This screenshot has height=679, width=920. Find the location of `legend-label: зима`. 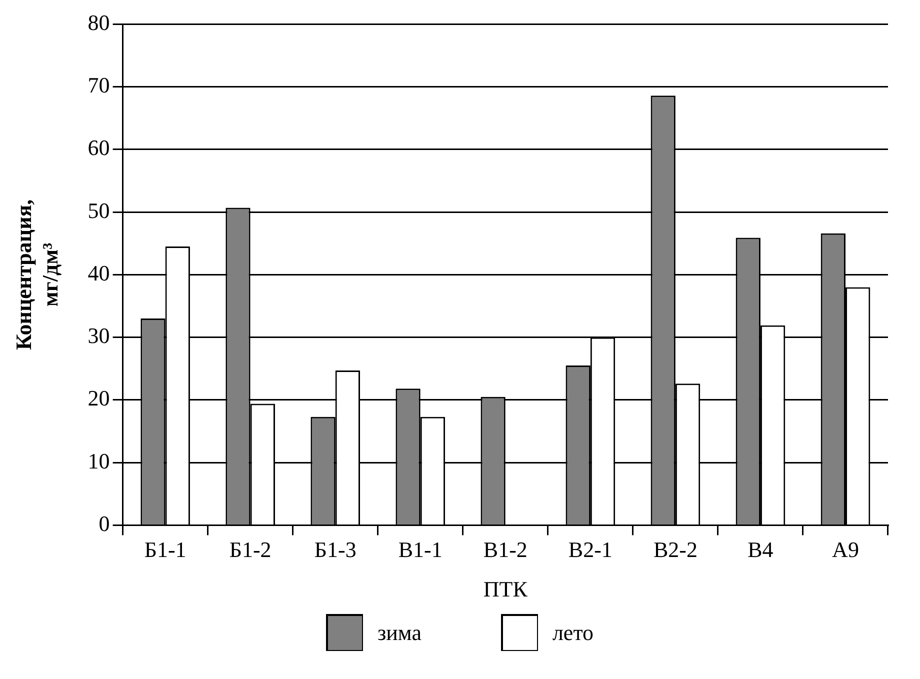

legend-label: зима is located at coordinates (399, 633).